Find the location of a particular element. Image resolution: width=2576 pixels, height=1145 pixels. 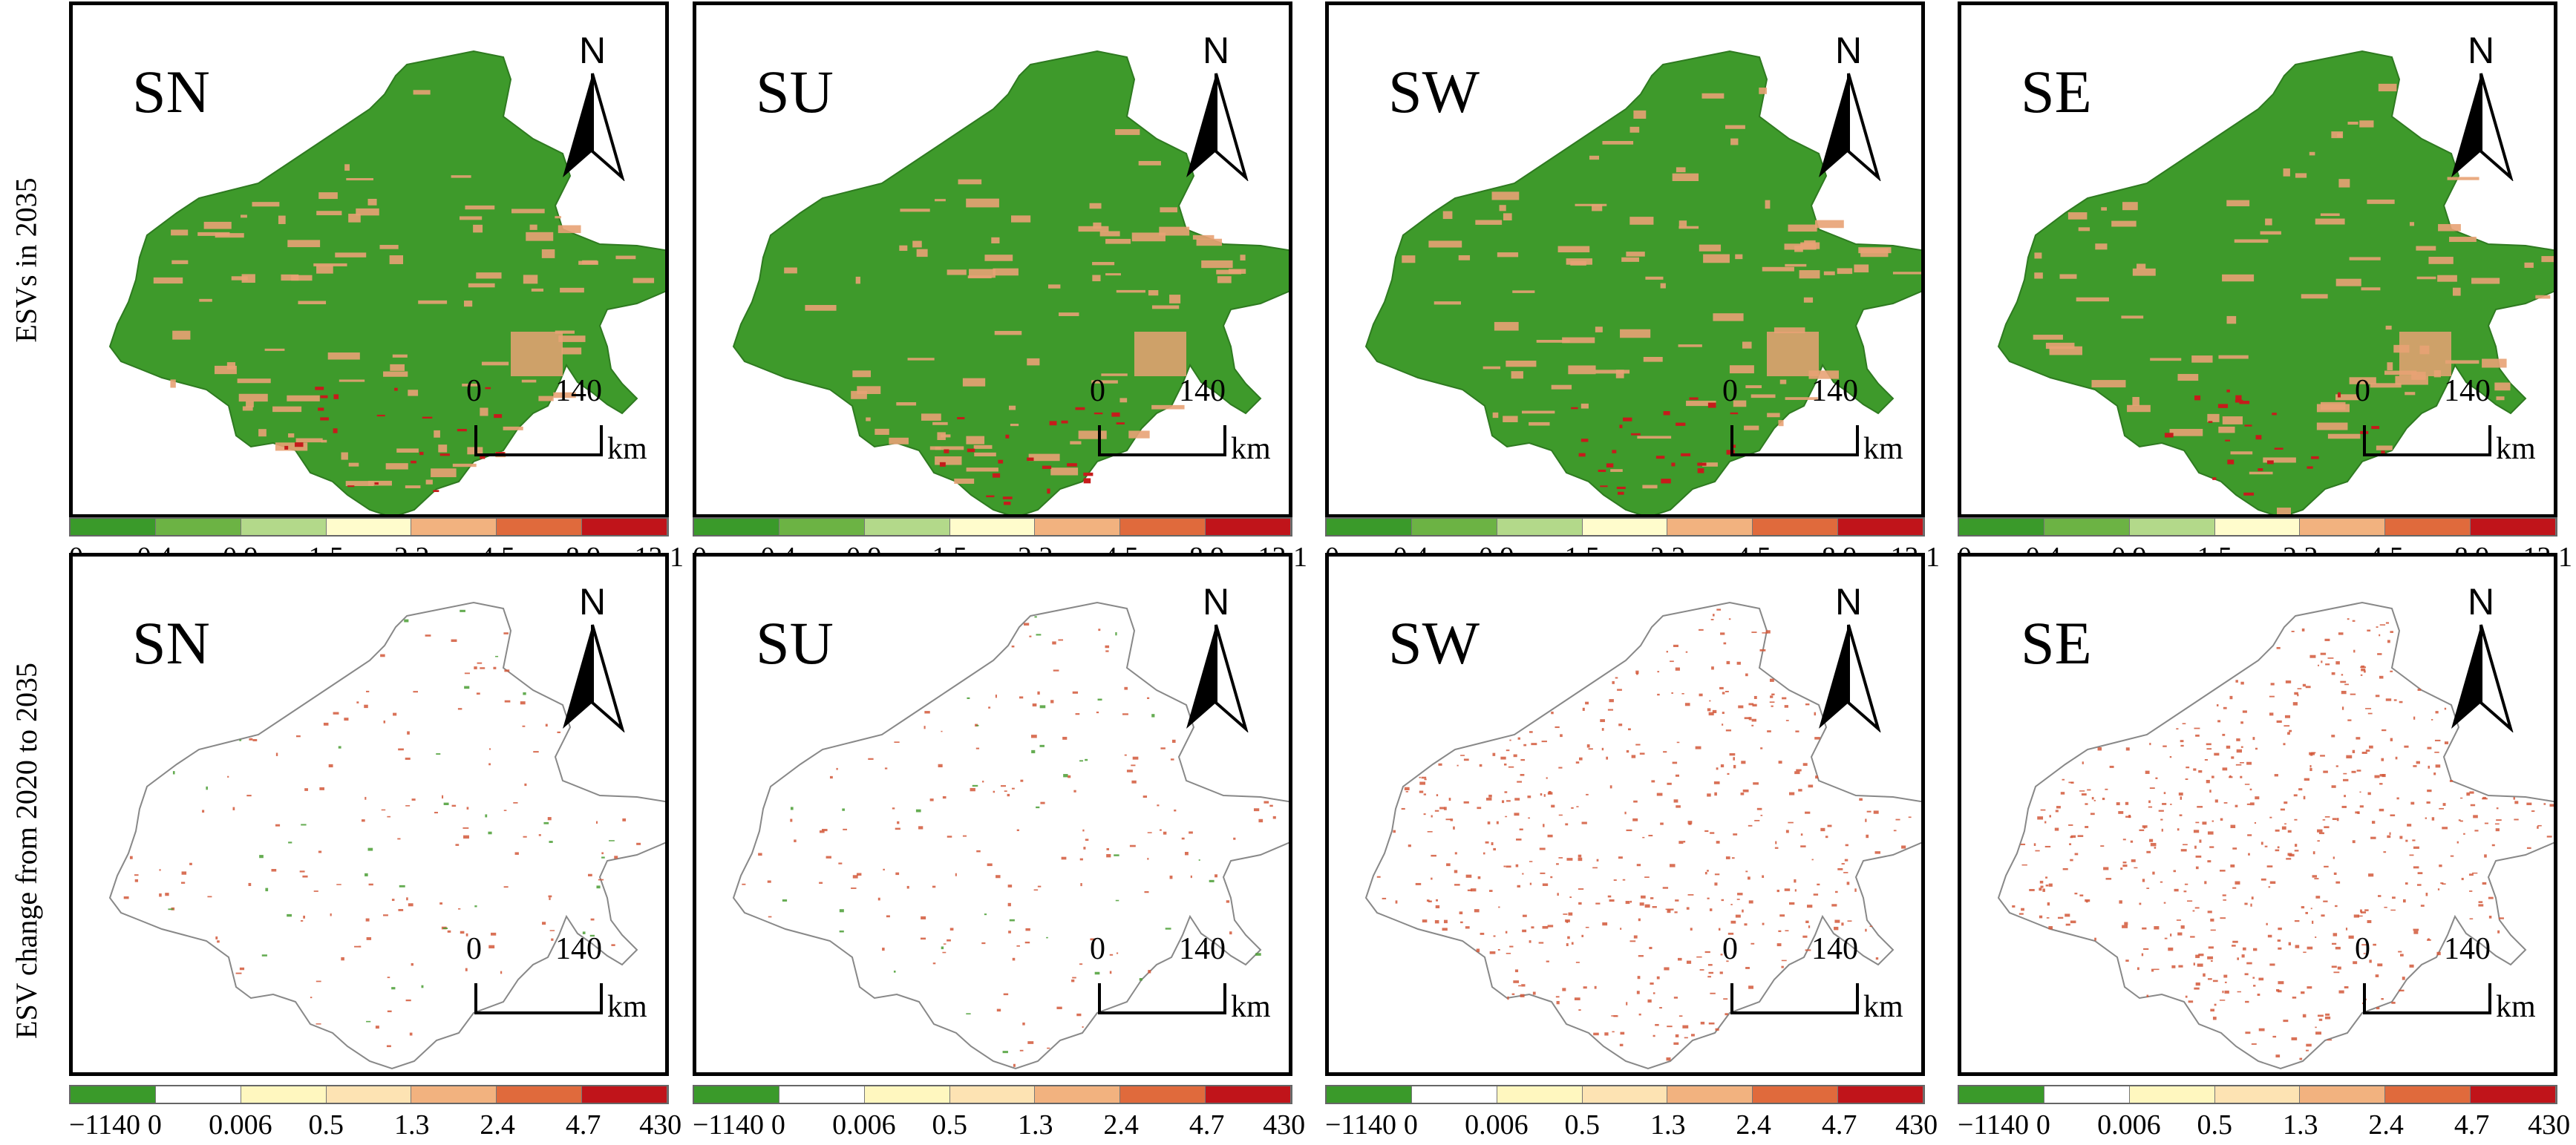

map-panel-top-sw: SW N 0 140 km is located at coordinates (1625, 259).